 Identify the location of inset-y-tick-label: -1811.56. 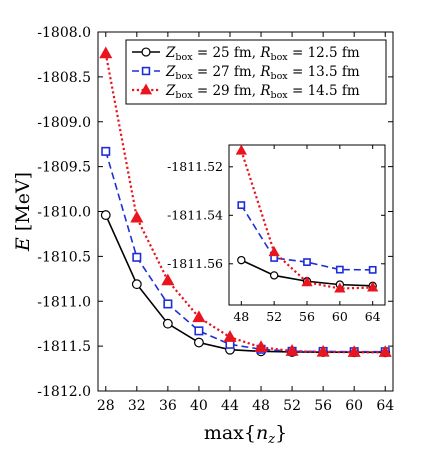
(195, 263).